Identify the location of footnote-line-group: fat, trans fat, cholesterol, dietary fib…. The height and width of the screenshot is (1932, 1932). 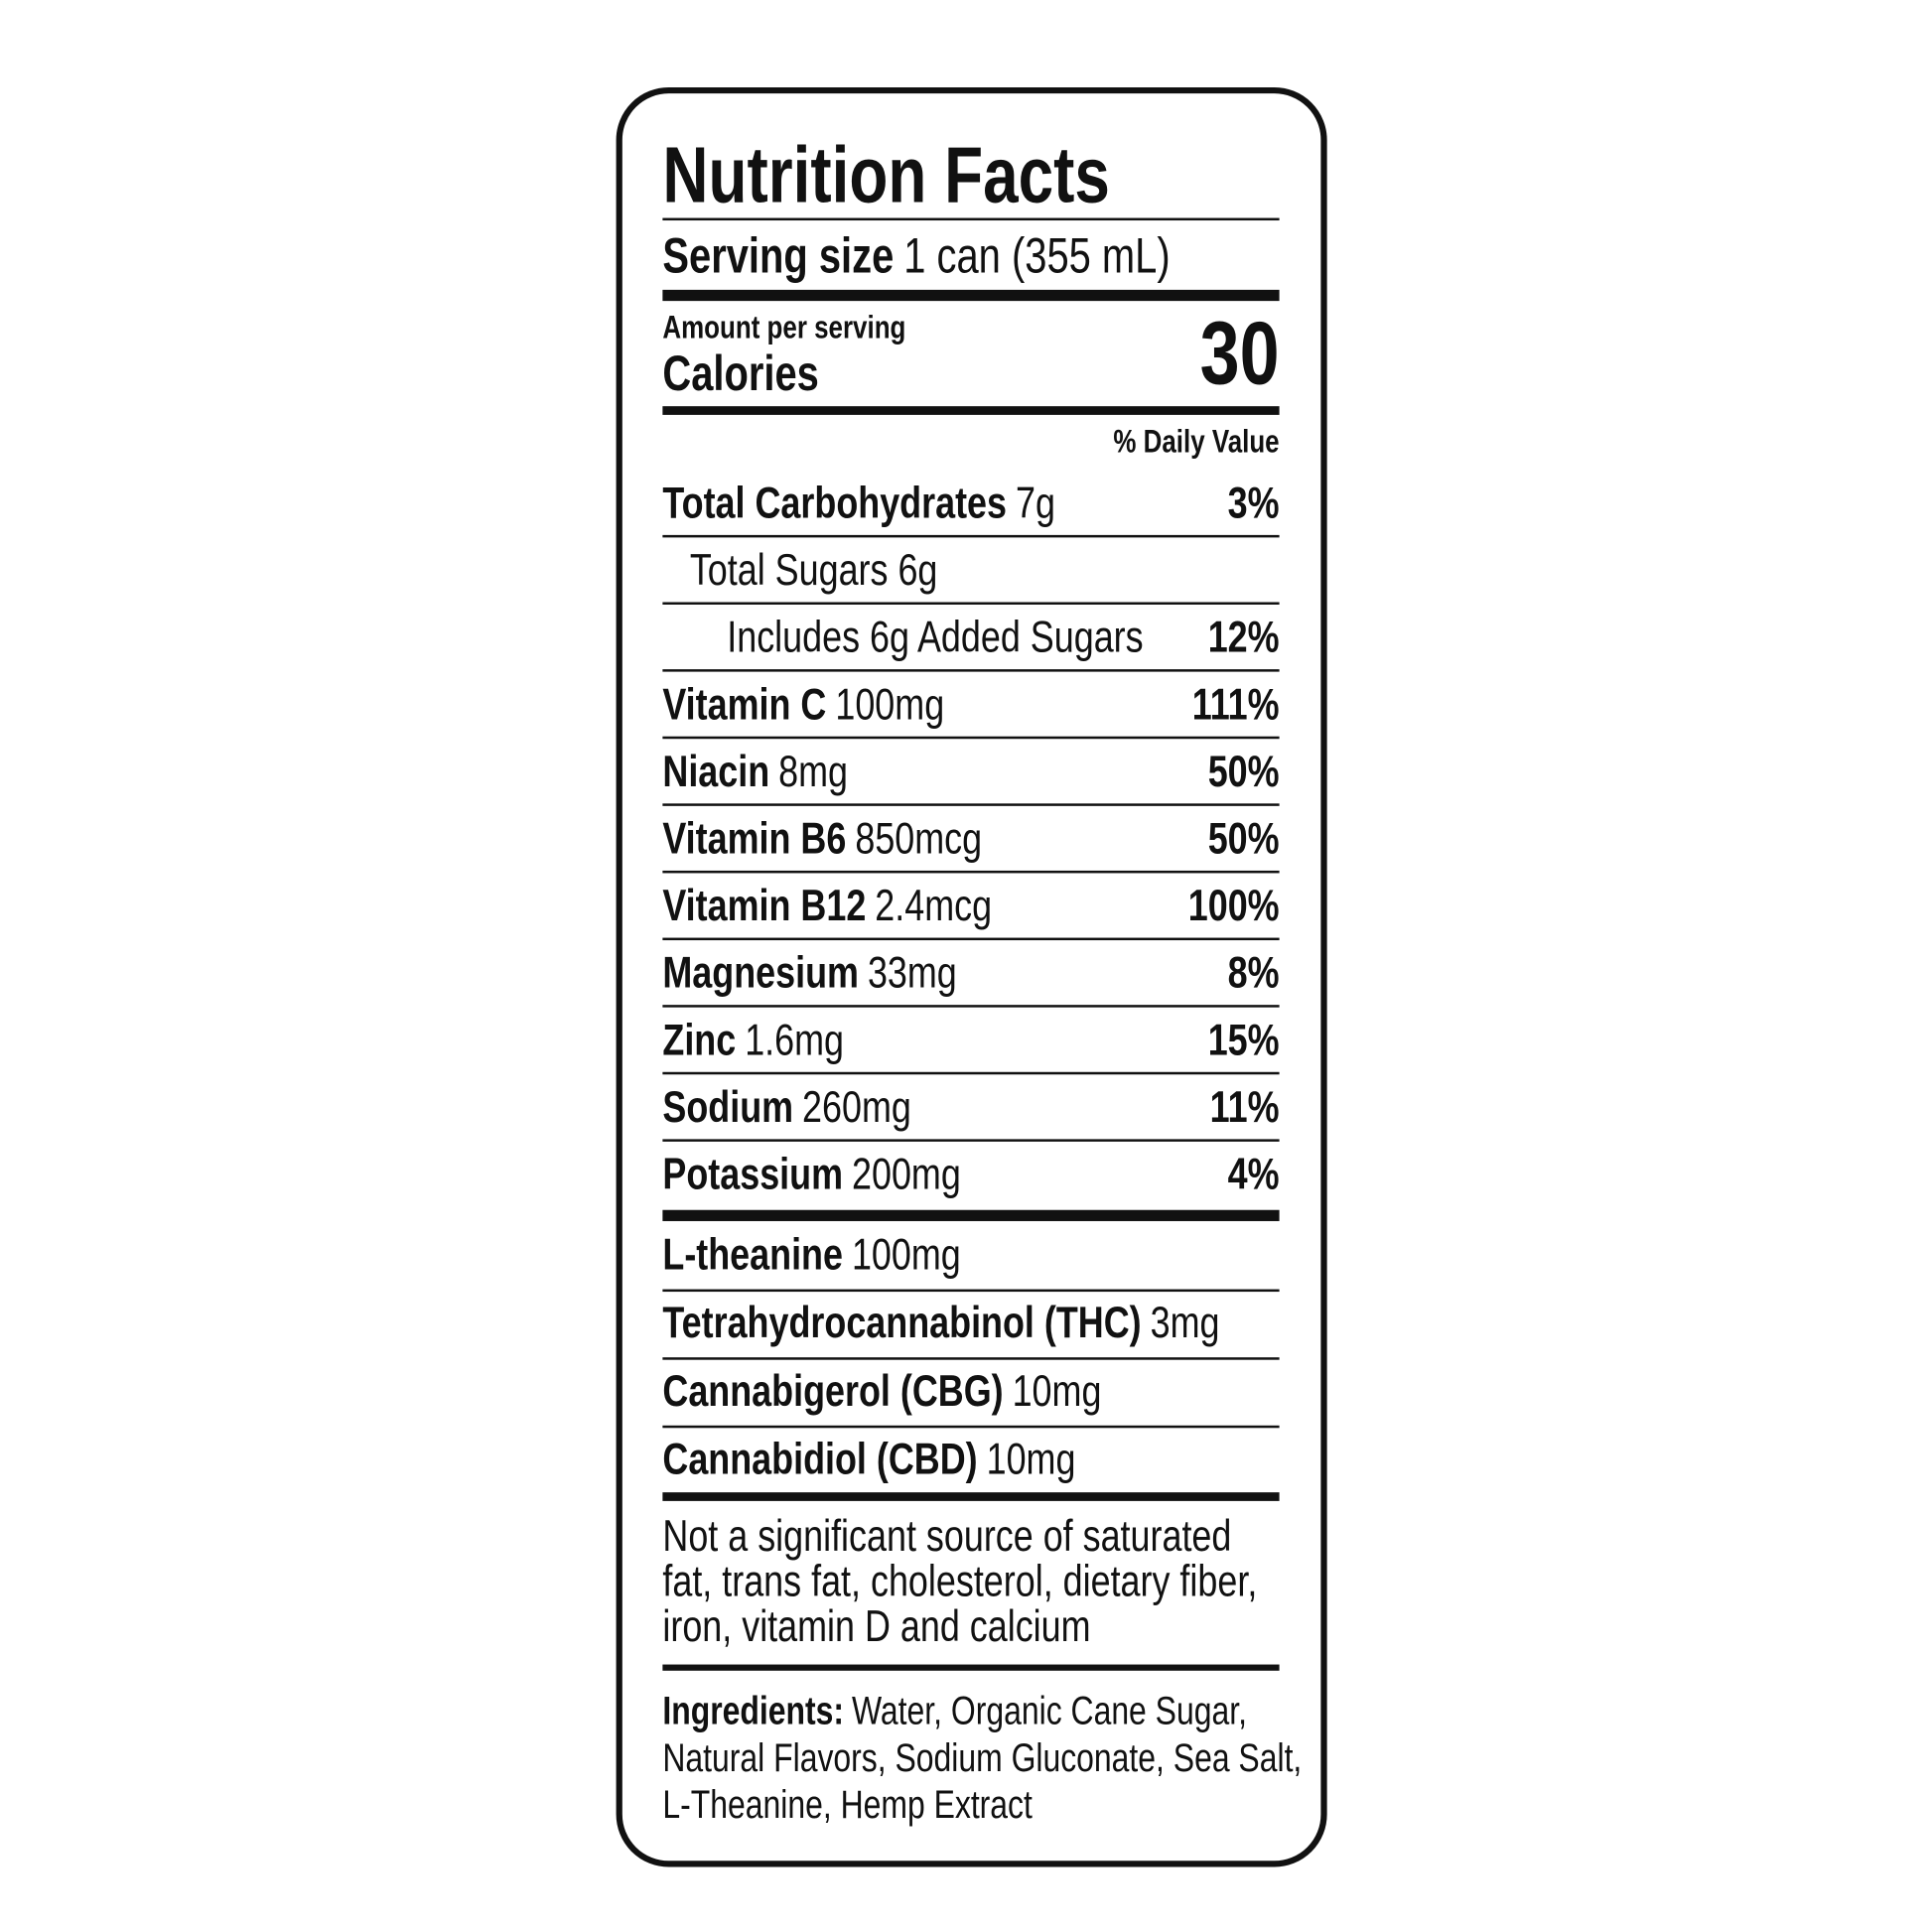
(959, 1580).